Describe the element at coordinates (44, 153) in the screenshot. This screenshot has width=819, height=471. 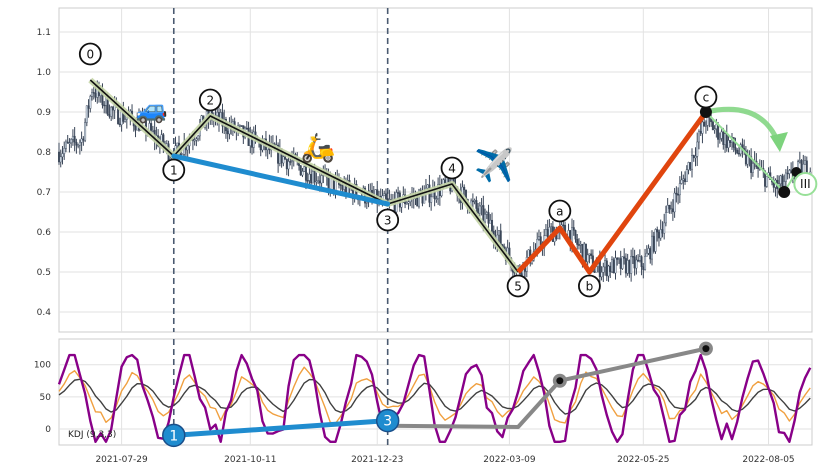
I see `price-y-tick: 0.8` at that location.